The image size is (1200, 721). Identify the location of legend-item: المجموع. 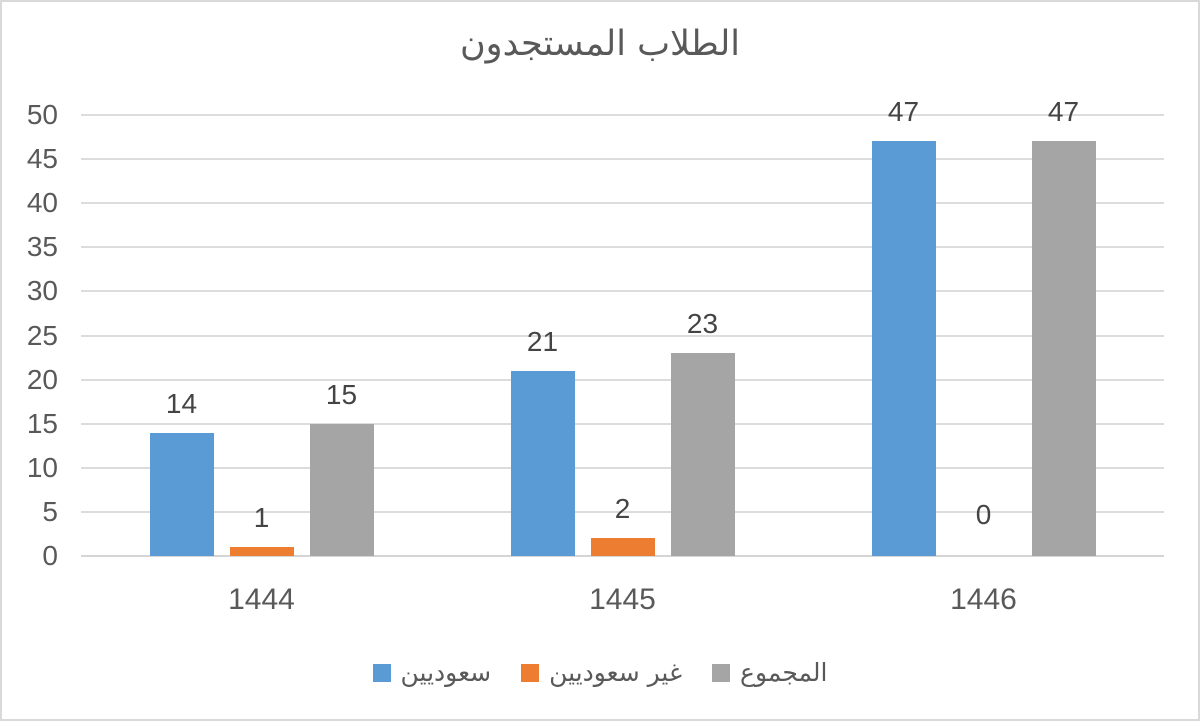
(770, 672).